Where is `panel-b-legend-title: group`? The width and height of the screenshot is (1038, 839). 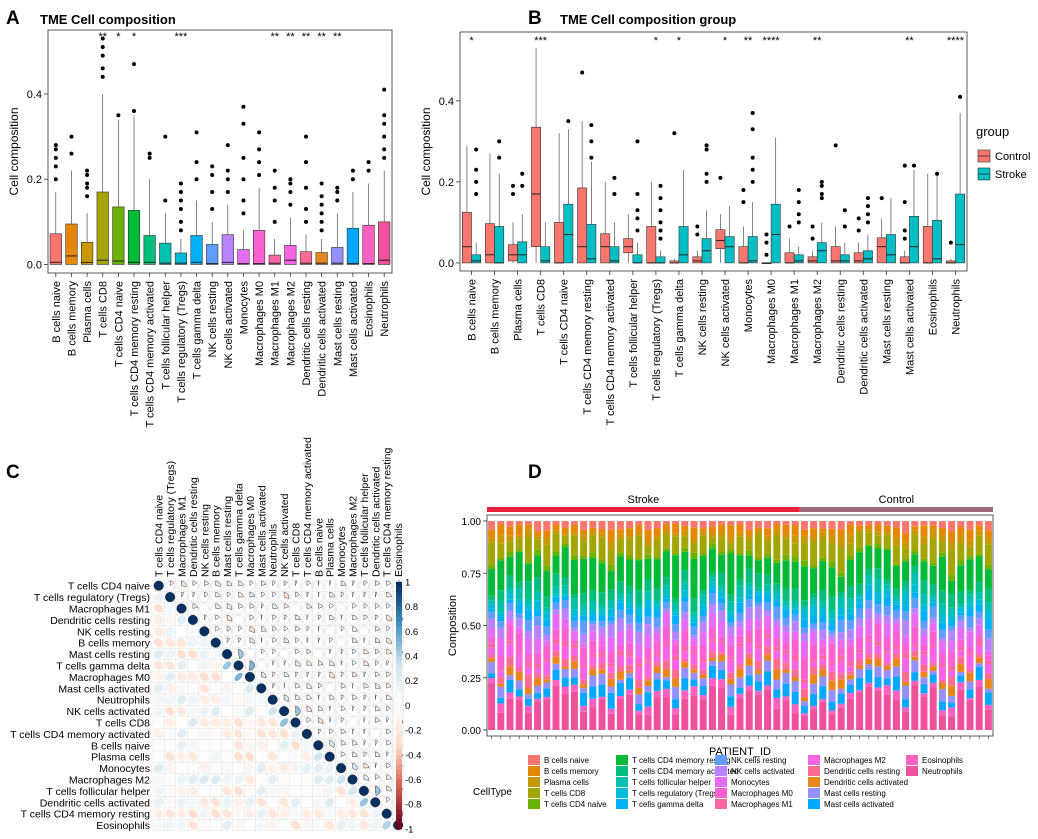 panel-b-legend-title: group is located at coordinates (992, 131).